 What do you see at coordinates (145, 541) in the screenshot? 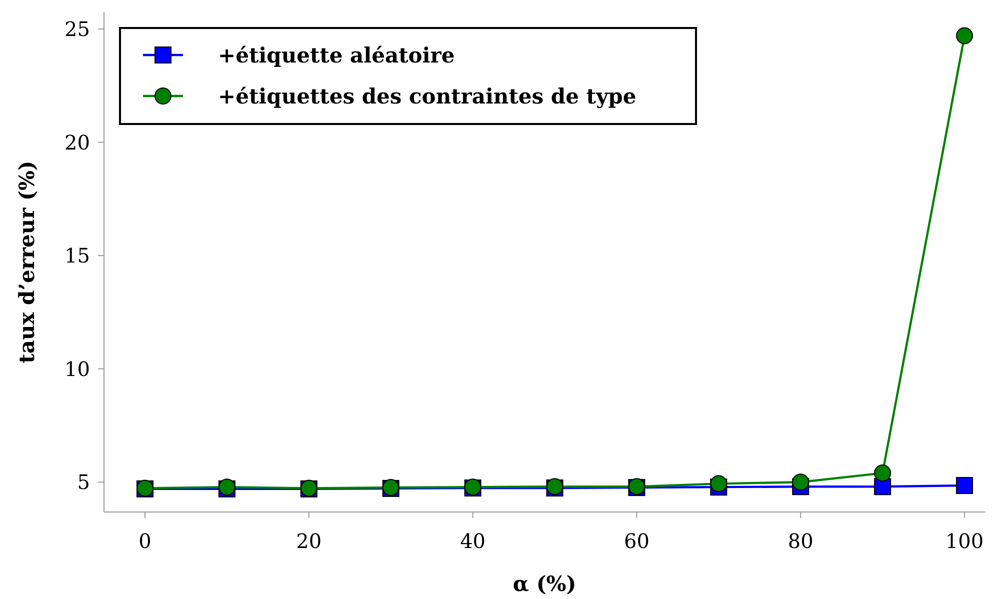
I see `x-tick-label: 0` at bounding box center [145, 541].